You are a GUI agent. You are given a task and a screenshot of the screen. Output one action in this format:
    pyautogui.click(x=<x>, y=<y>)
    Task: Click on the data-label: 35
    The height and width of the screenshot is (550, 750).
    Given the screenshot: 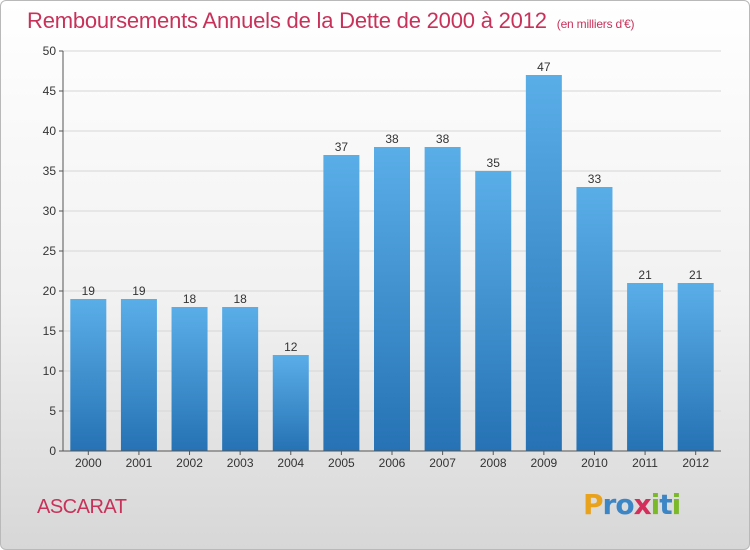 What is the action you would take?
    pyautogui.click(x=494, y=163)
    